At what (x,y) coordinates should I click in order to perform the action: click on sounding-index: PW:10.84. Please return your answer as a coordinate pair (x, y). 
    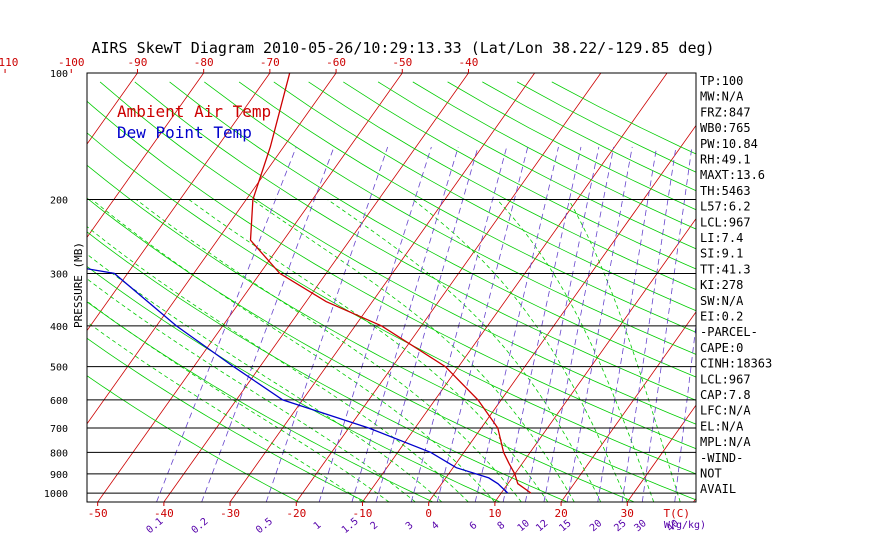
    Looking at the image, I should click on (729, 144).